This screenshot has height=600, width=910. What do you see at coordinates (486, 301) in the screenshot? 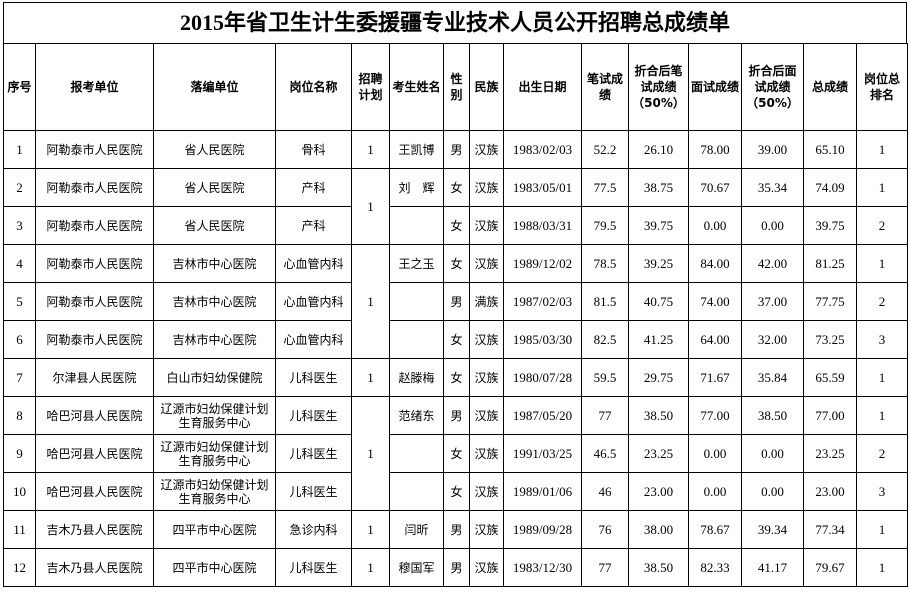
I see `table-cell: 满族` at bounding box center [486, 301].